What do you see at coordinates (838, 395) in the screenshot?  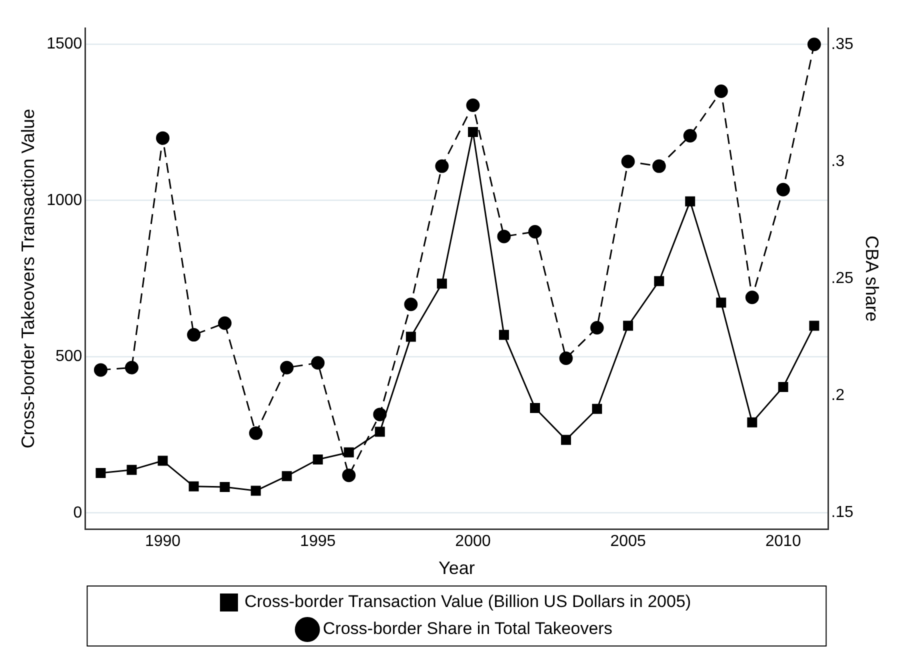 I see `y2-tick-label: .2` at bounding box center [838, 395].